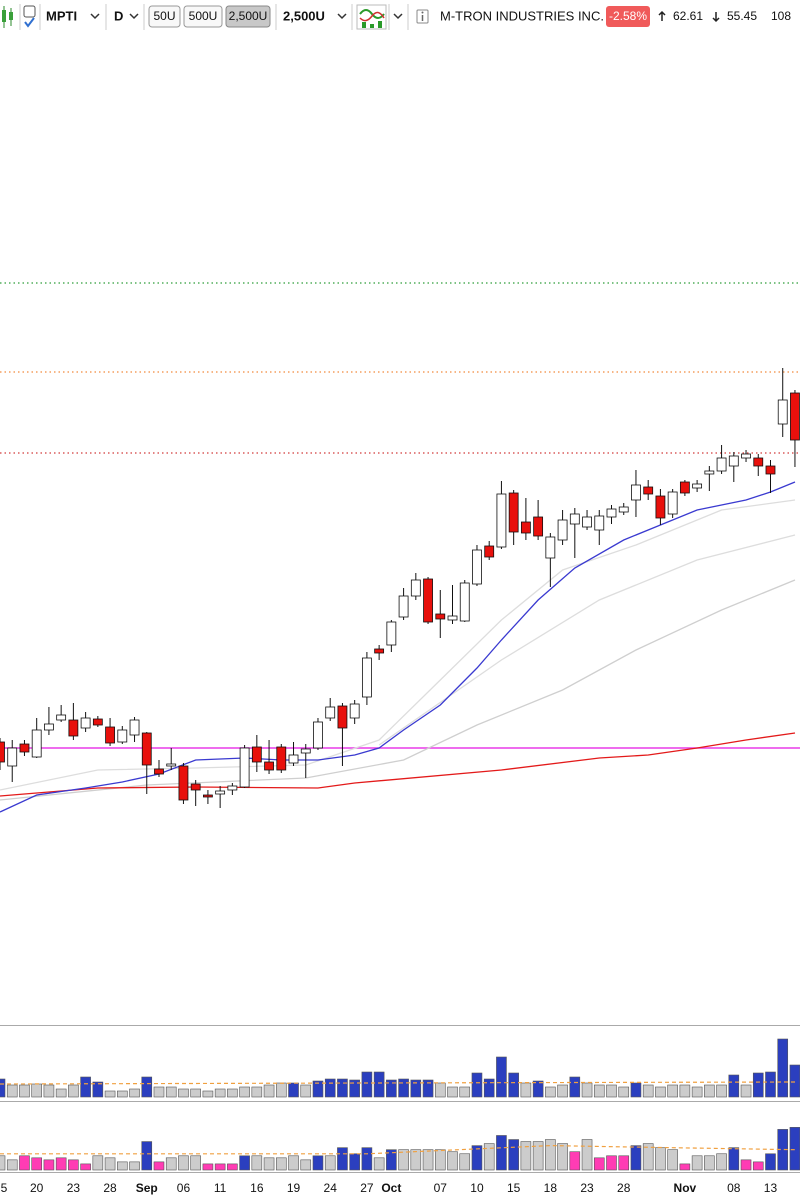  What do you see at coordinates (685, 1188) in the screenshot?
I see `x-tick-label: Nov` at bounding box center [685, 1188].